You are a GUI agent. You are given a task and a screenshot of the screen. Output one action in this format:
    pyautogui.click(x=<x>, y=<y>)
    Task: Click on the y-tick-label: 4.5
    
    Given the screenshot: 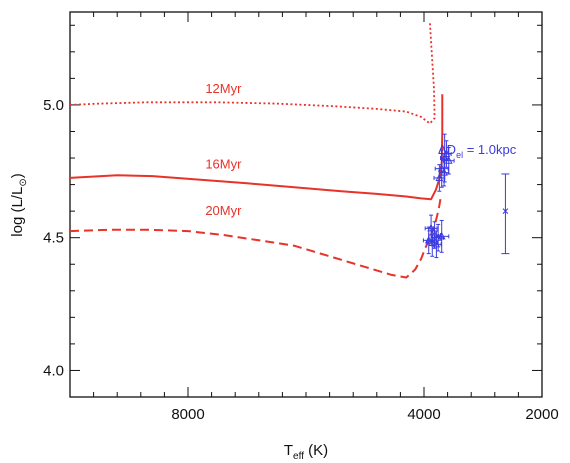 What is the action you would take?
    pyautogui.click(x=53, y=238)
    